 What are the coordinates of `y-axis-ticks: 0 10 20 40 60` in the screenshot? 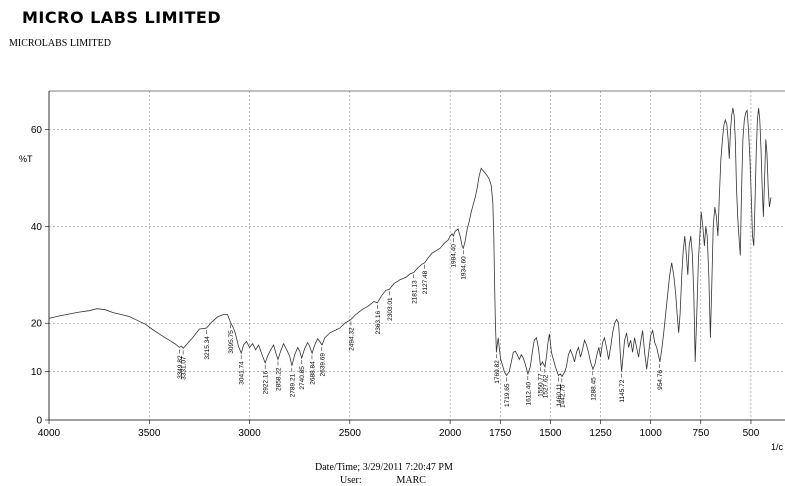 It's located at (40, 276).